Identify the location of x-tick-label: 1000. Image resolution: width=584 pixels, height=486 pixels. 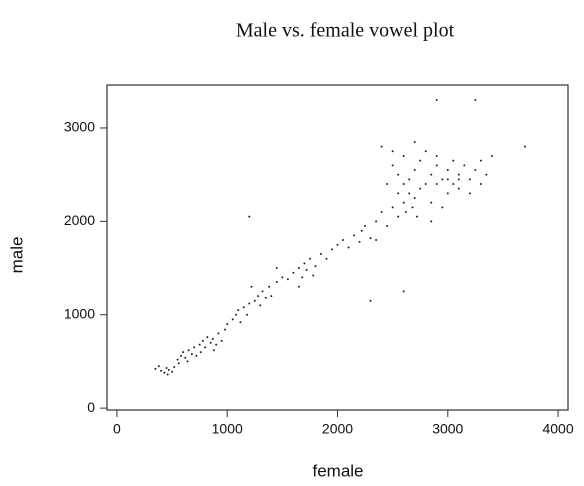
(227, 429).